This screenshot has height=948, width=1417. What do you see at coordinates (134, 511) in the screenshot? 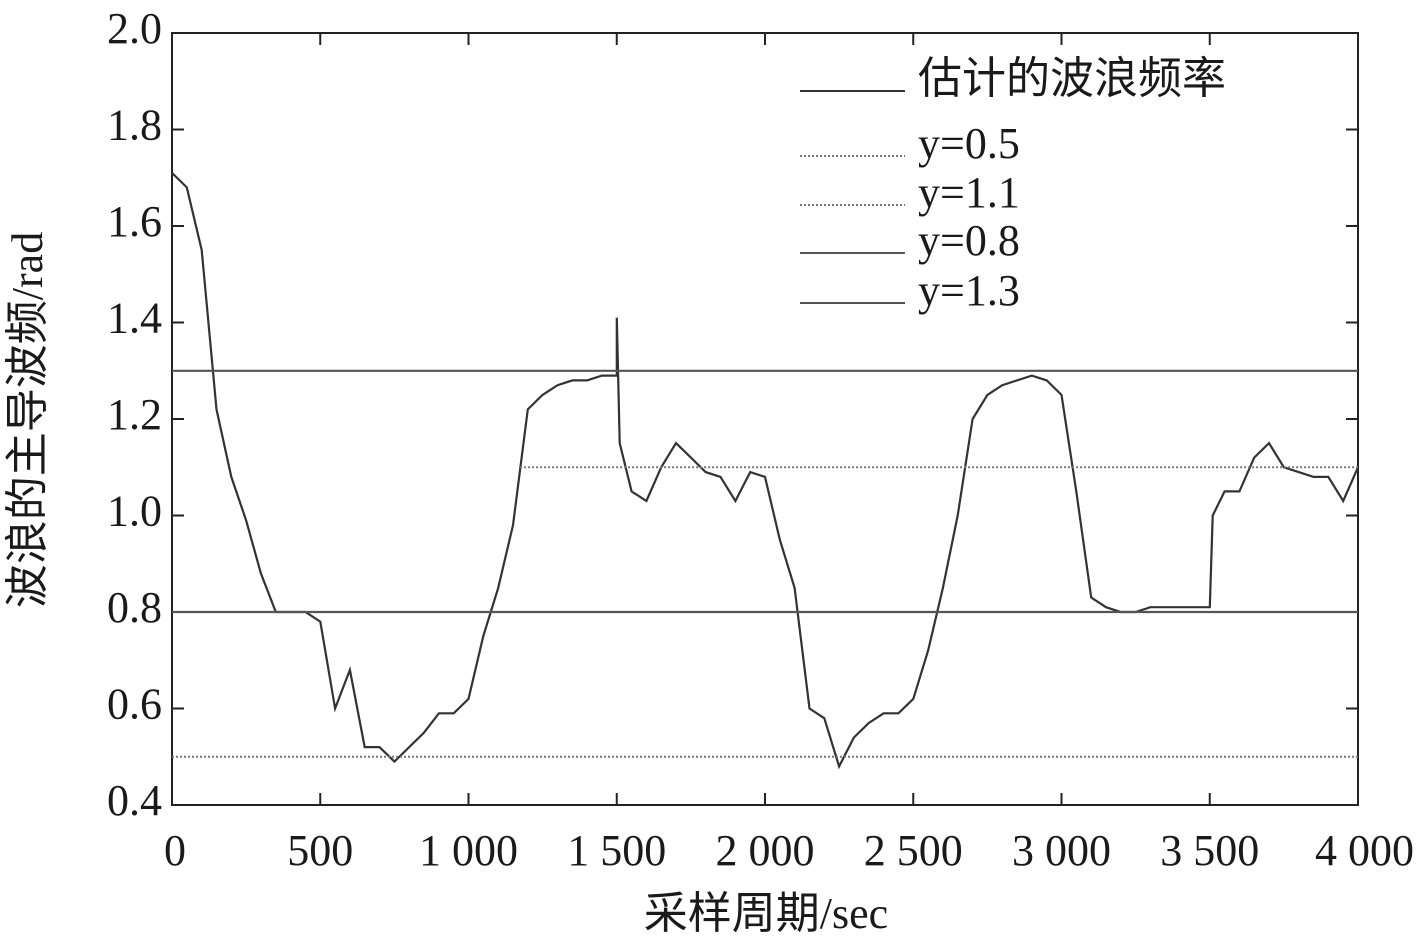
I see `y-tick-label: 1.0` at bounding box center [134, 511].